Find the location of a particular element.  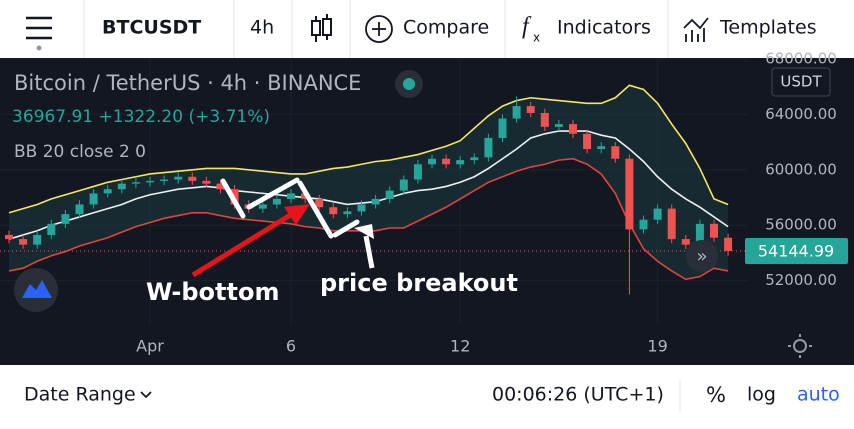

w-arrowhead is located at coordinates (297, 214).